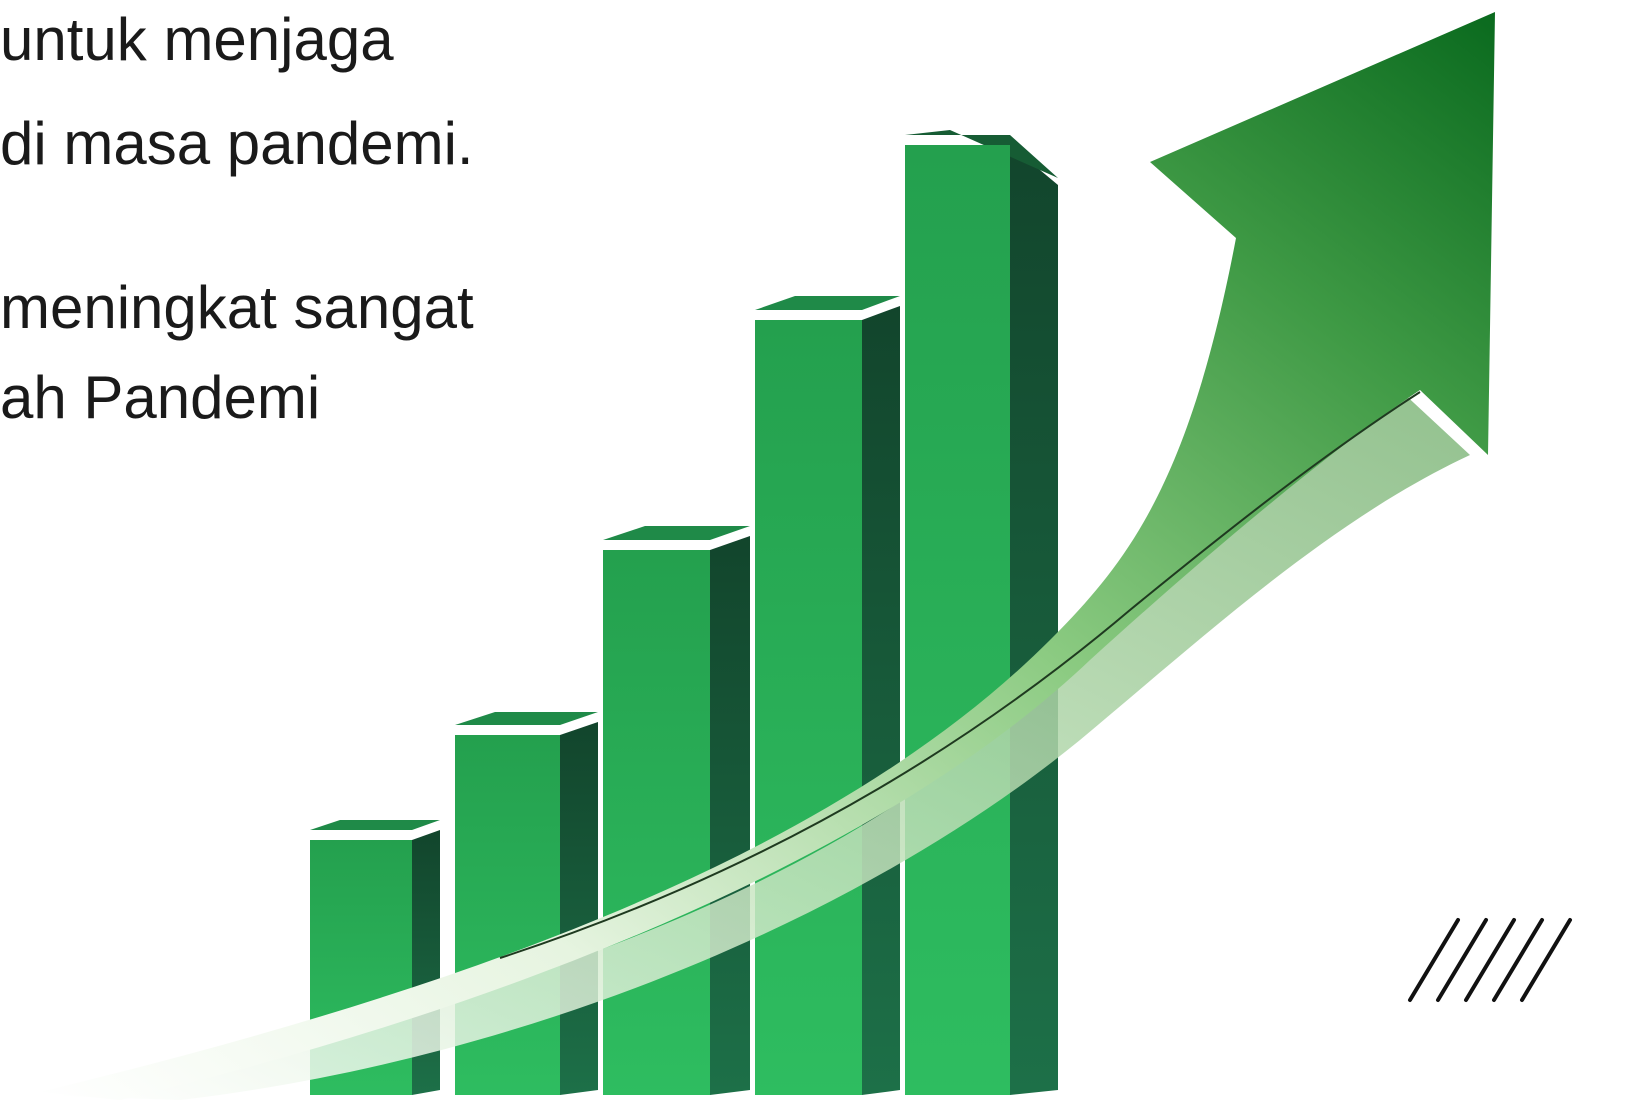  What do you see at coordinates (160, 397) in the screenshot?
I see `slide-text-line-4: ah Pandemi` at bounding box center [160, 397].